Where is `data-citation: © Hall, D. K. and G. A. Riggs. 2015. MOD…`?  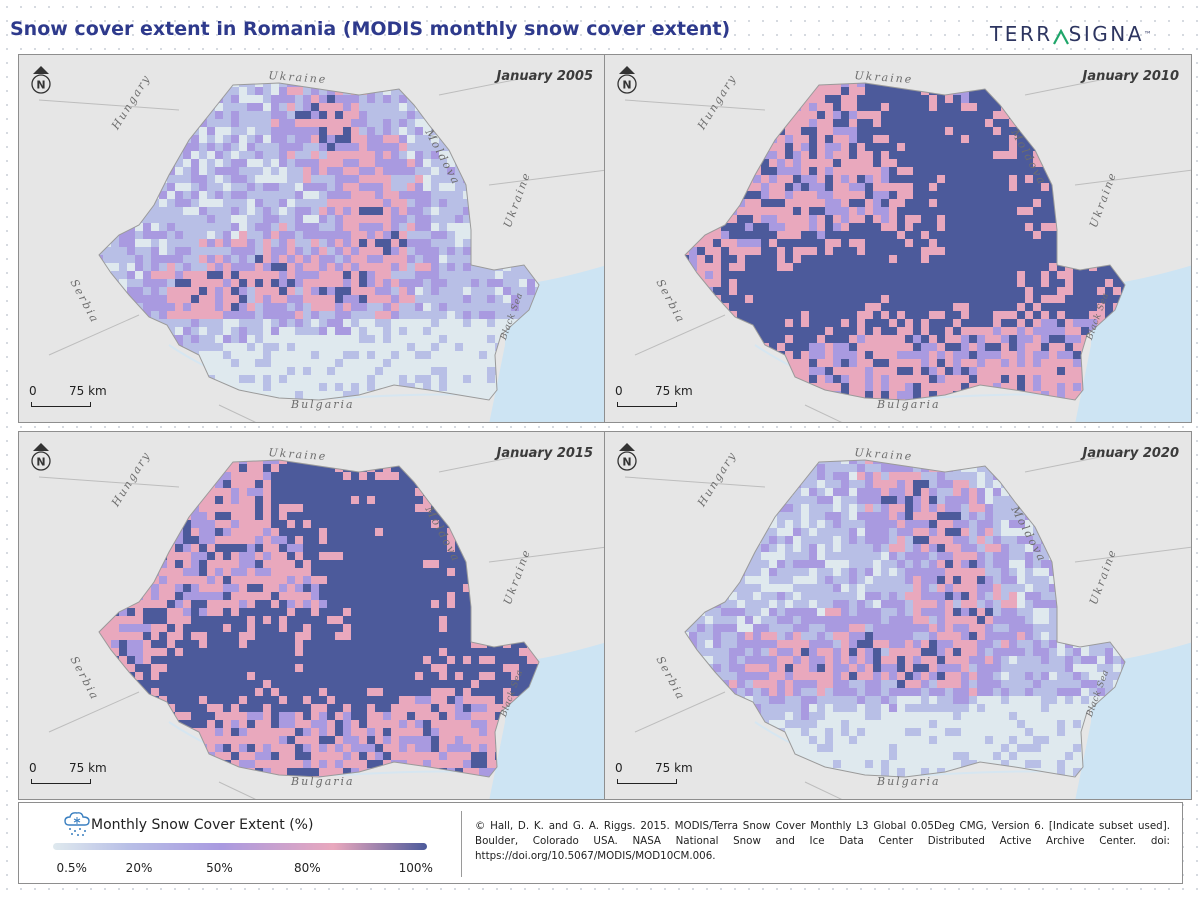 data-citation: © Hall, D. K. and G. A. Riggs. 2015. MOD… is located at coordinates (822, 841).